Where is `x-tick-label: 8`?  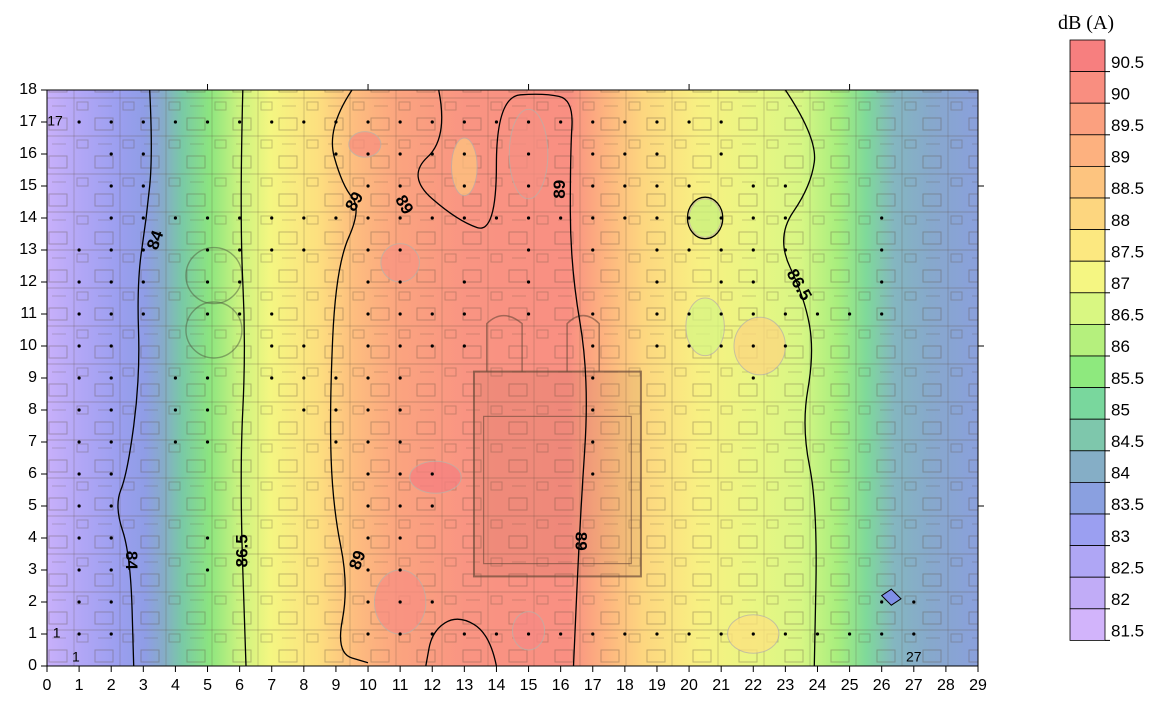 x-tick-label: 8 is located at coordinates (303, 685).